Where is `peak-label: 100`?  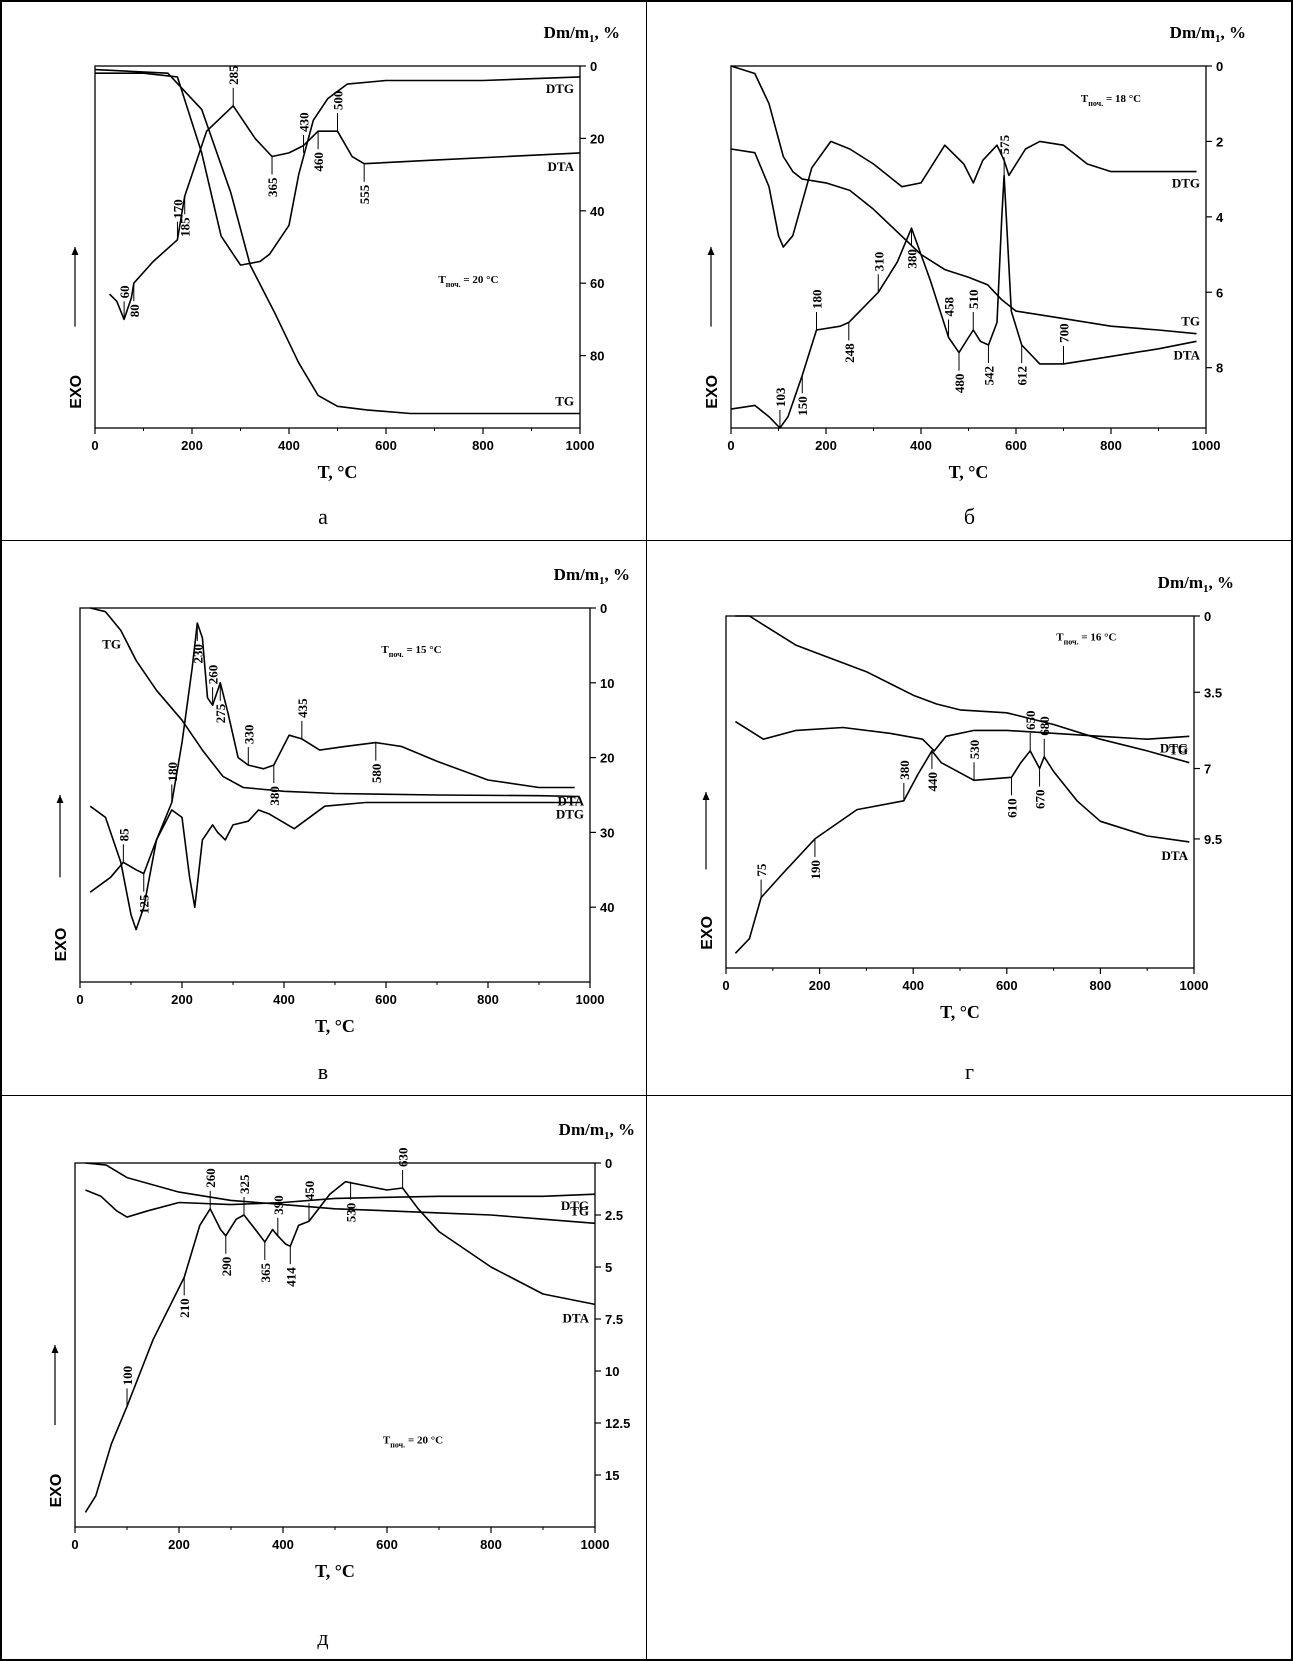 peak-label: 100 is located at coordinates (127, 1376).